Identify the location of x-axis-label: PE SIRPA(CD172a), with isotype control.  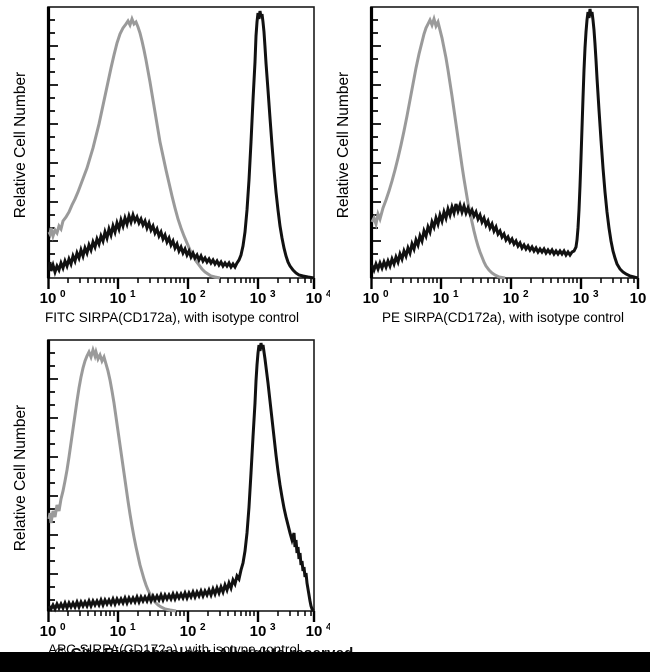
(503, 317).